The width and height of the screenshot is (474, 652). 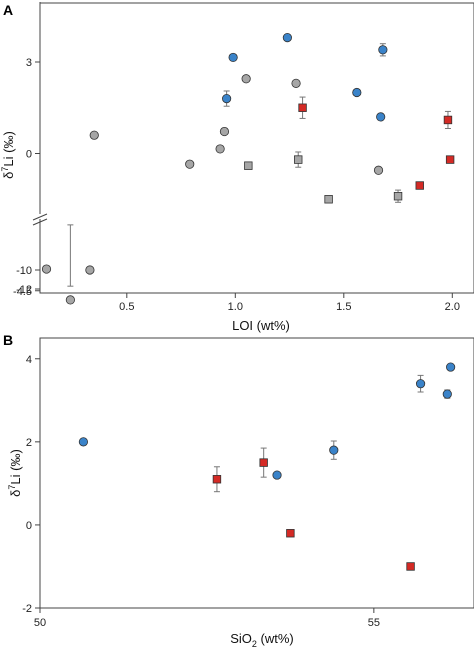 I want to click on panel-b-x-axis-title: SiO2 (wt%), so click(x=262, y=640).